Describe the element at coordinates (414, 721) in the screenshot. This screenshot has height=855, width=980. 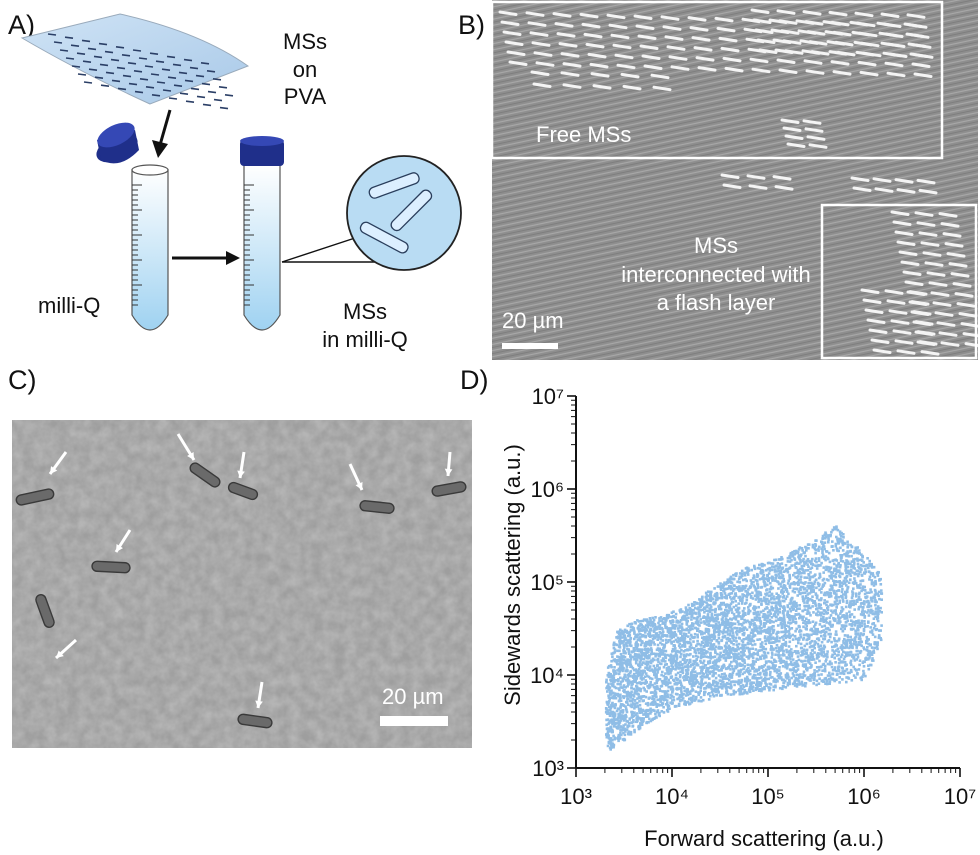
I see `scale-bar` at that location.